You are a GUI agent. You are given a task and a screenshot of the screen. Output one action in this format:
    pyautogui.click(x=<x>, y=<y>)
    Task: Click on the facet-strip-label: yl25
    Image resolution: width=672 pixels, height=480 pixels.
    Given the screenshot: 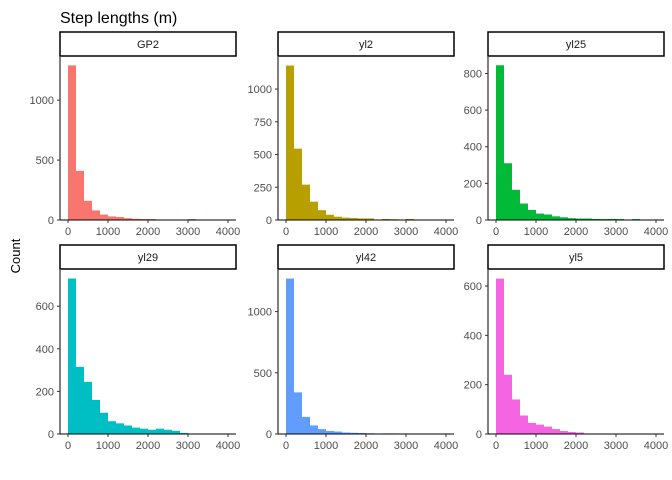 What is the action you would take?
    pyautogui.click(x=576, y=45)
    